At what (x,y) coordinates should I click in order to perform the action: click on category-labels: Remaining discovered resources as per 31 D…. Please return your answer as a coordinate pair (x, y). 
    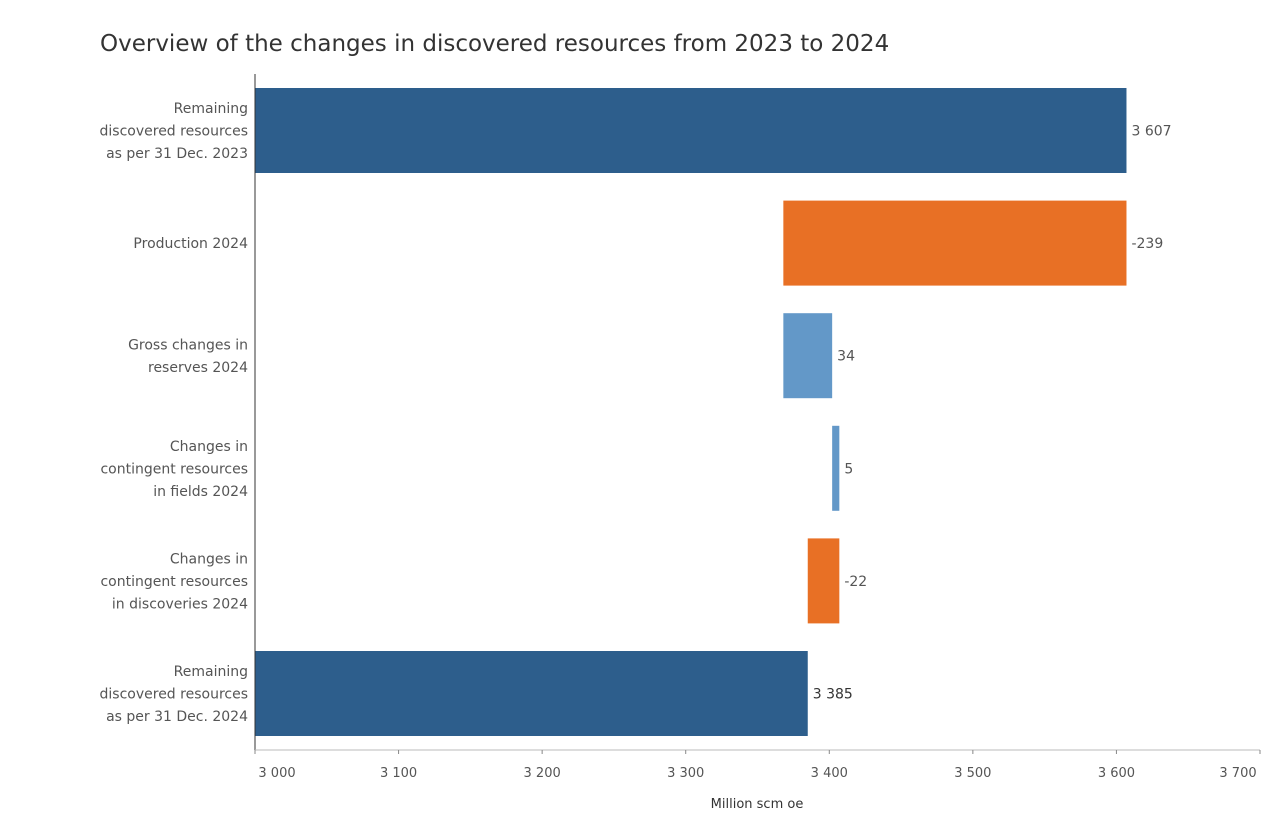
    Looking at the image, I should click on (174, 413).